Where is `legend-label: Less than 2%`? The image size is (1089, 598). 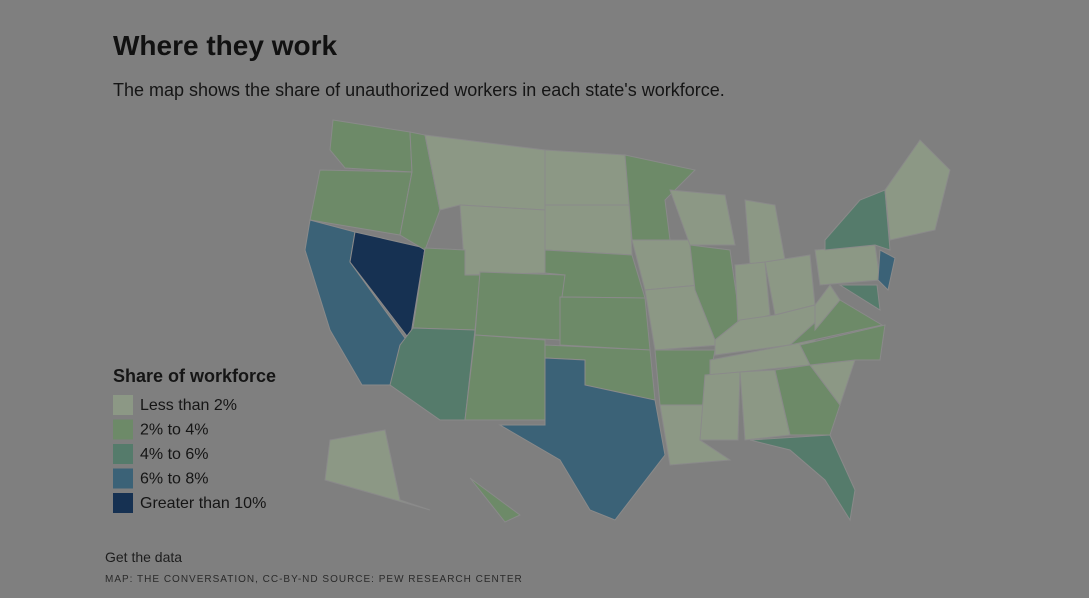 legend-label: Less than 2% is located at coordinates (188, 405).